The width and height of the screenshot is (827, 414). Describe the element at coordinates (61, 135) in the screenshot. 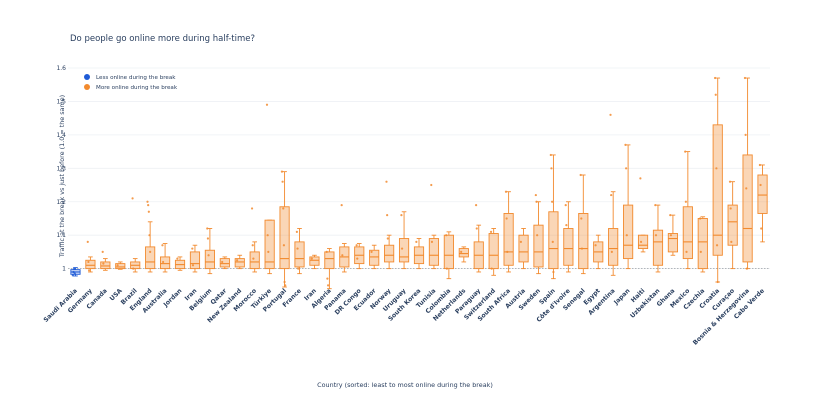

I see `y-tick-label: 1.4` at that location.